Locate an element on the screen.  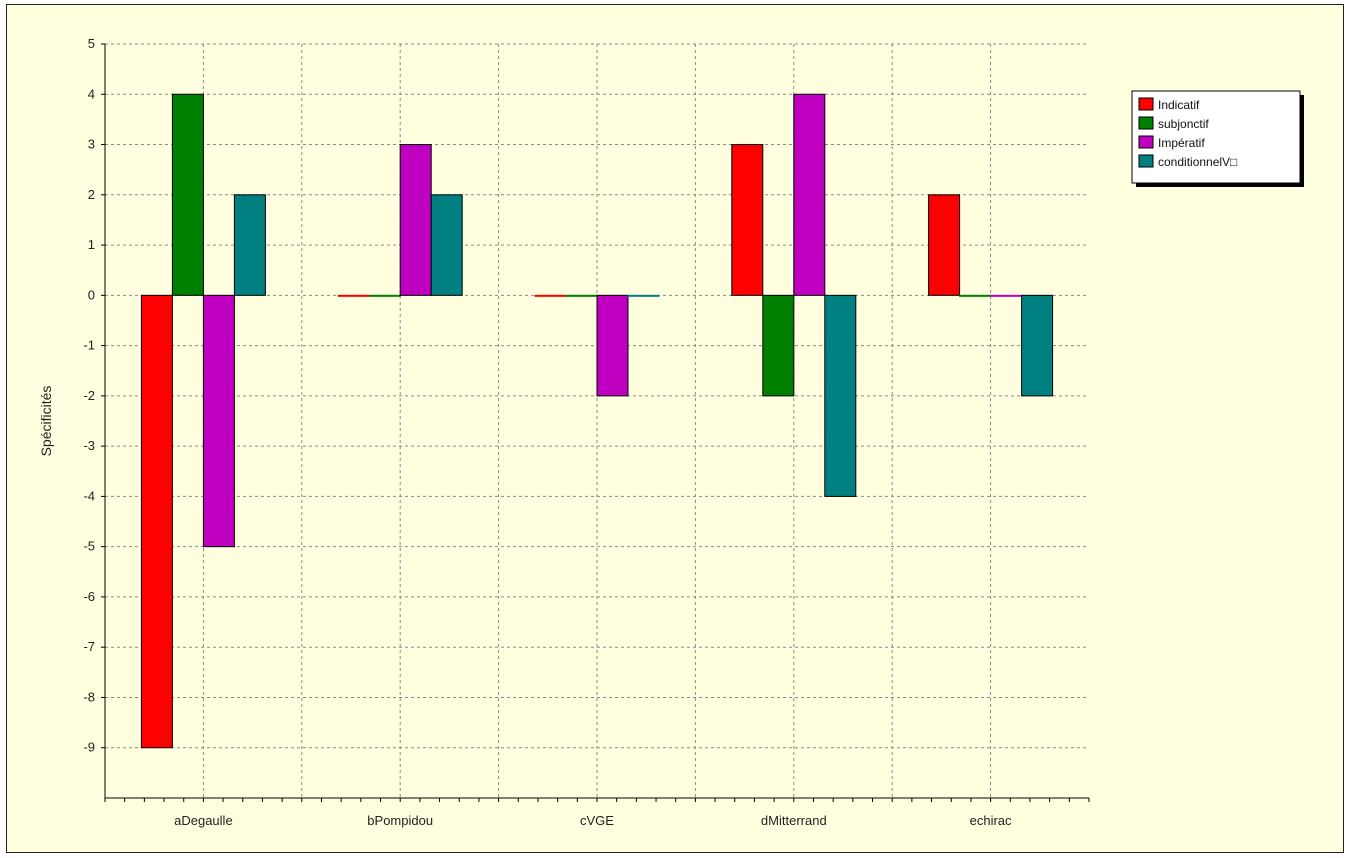
y-tick-label: -6 is located at coordinates (89, 596).